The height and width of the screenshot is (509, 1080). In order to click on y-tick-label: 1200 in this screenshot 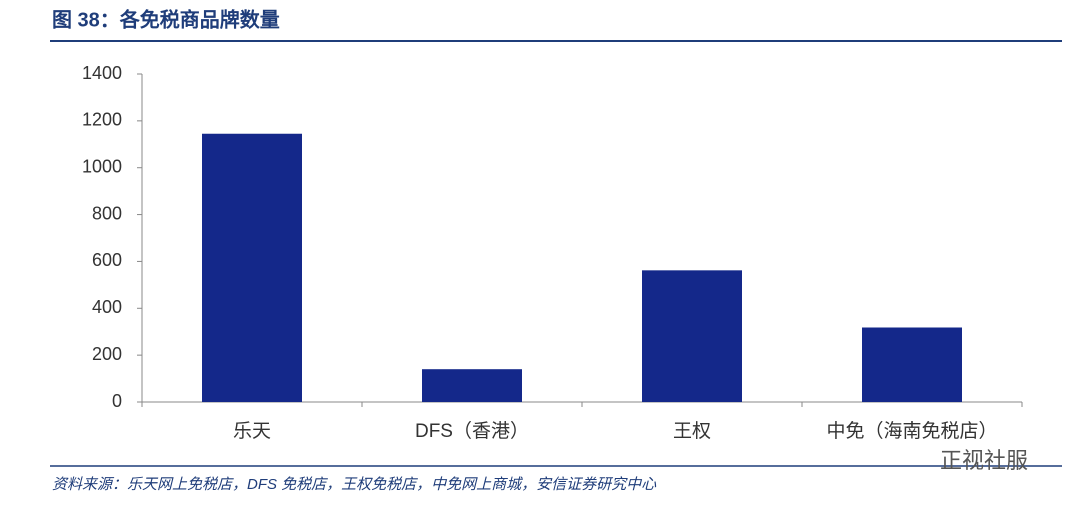, I will do `click(102, 120)`.